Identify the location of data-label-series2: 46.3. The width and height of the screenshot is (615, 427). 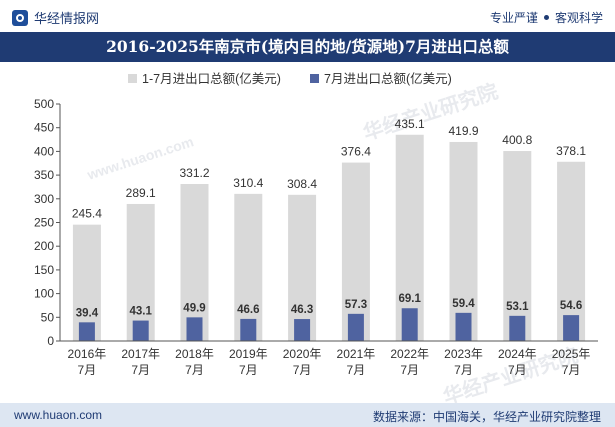
(302, 310).